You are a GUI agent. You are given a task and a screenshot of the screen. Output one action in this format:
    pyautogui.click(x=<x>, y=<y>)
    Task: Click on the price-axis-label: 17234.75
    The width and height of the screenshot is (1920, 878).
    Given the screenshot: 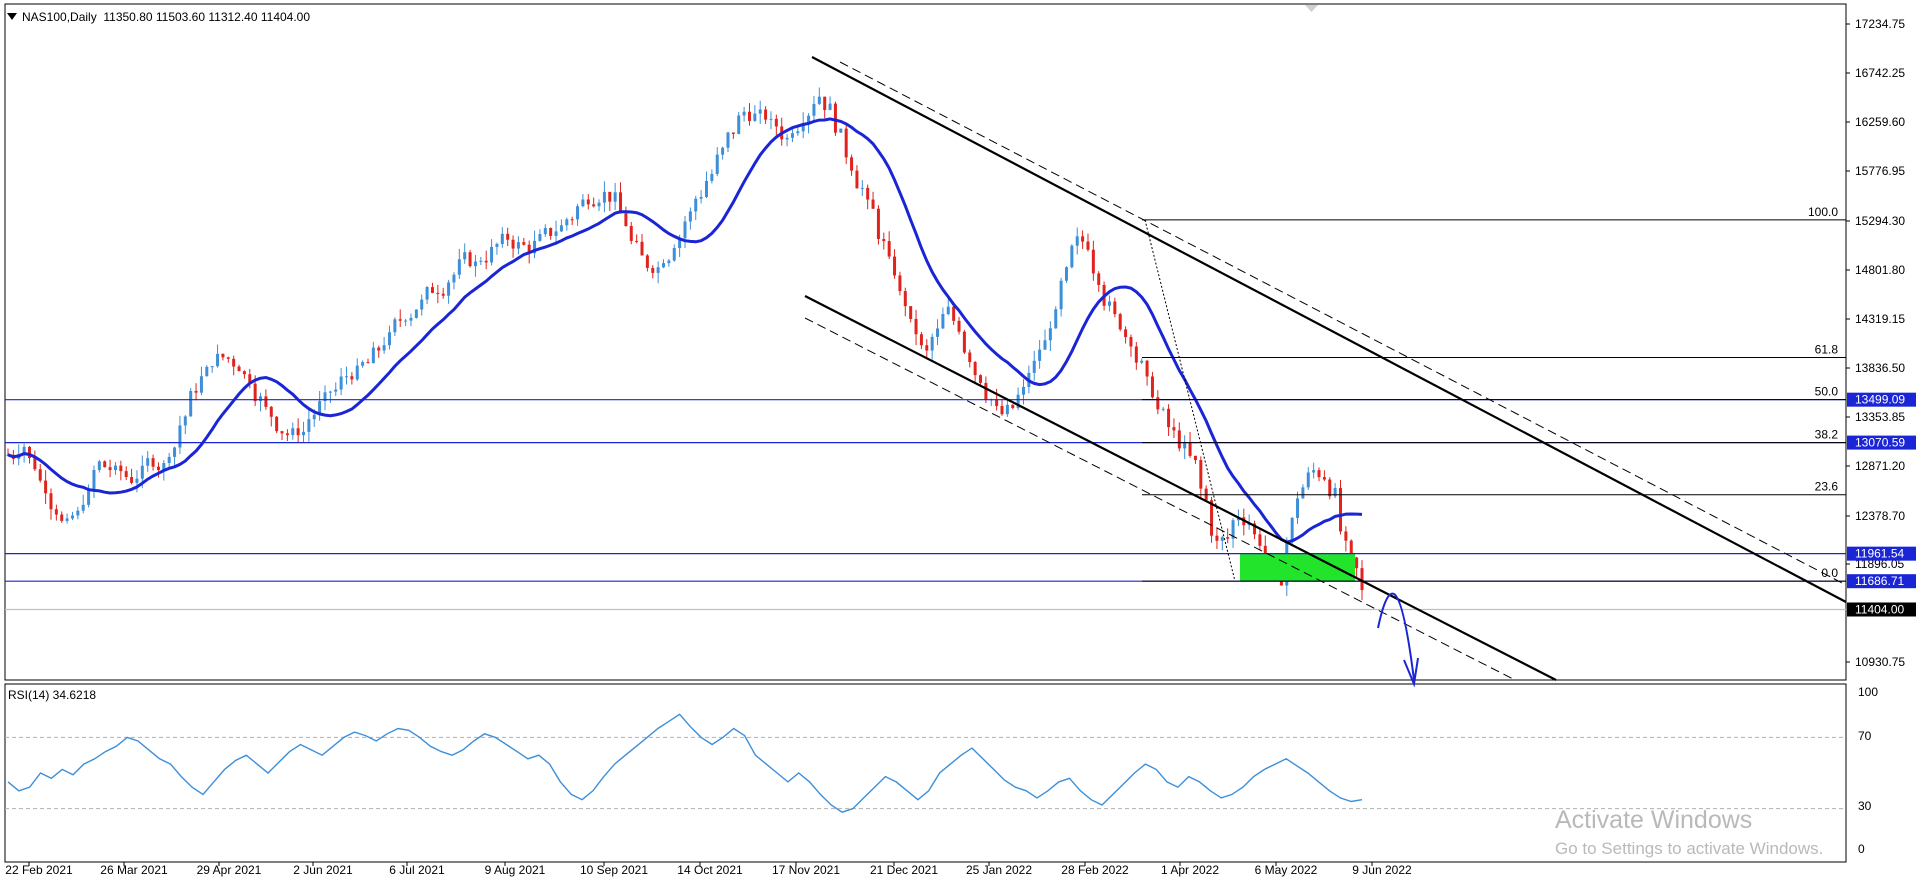 What is the action you would take?
    pyautogui.click(x=1880, y=24)
    